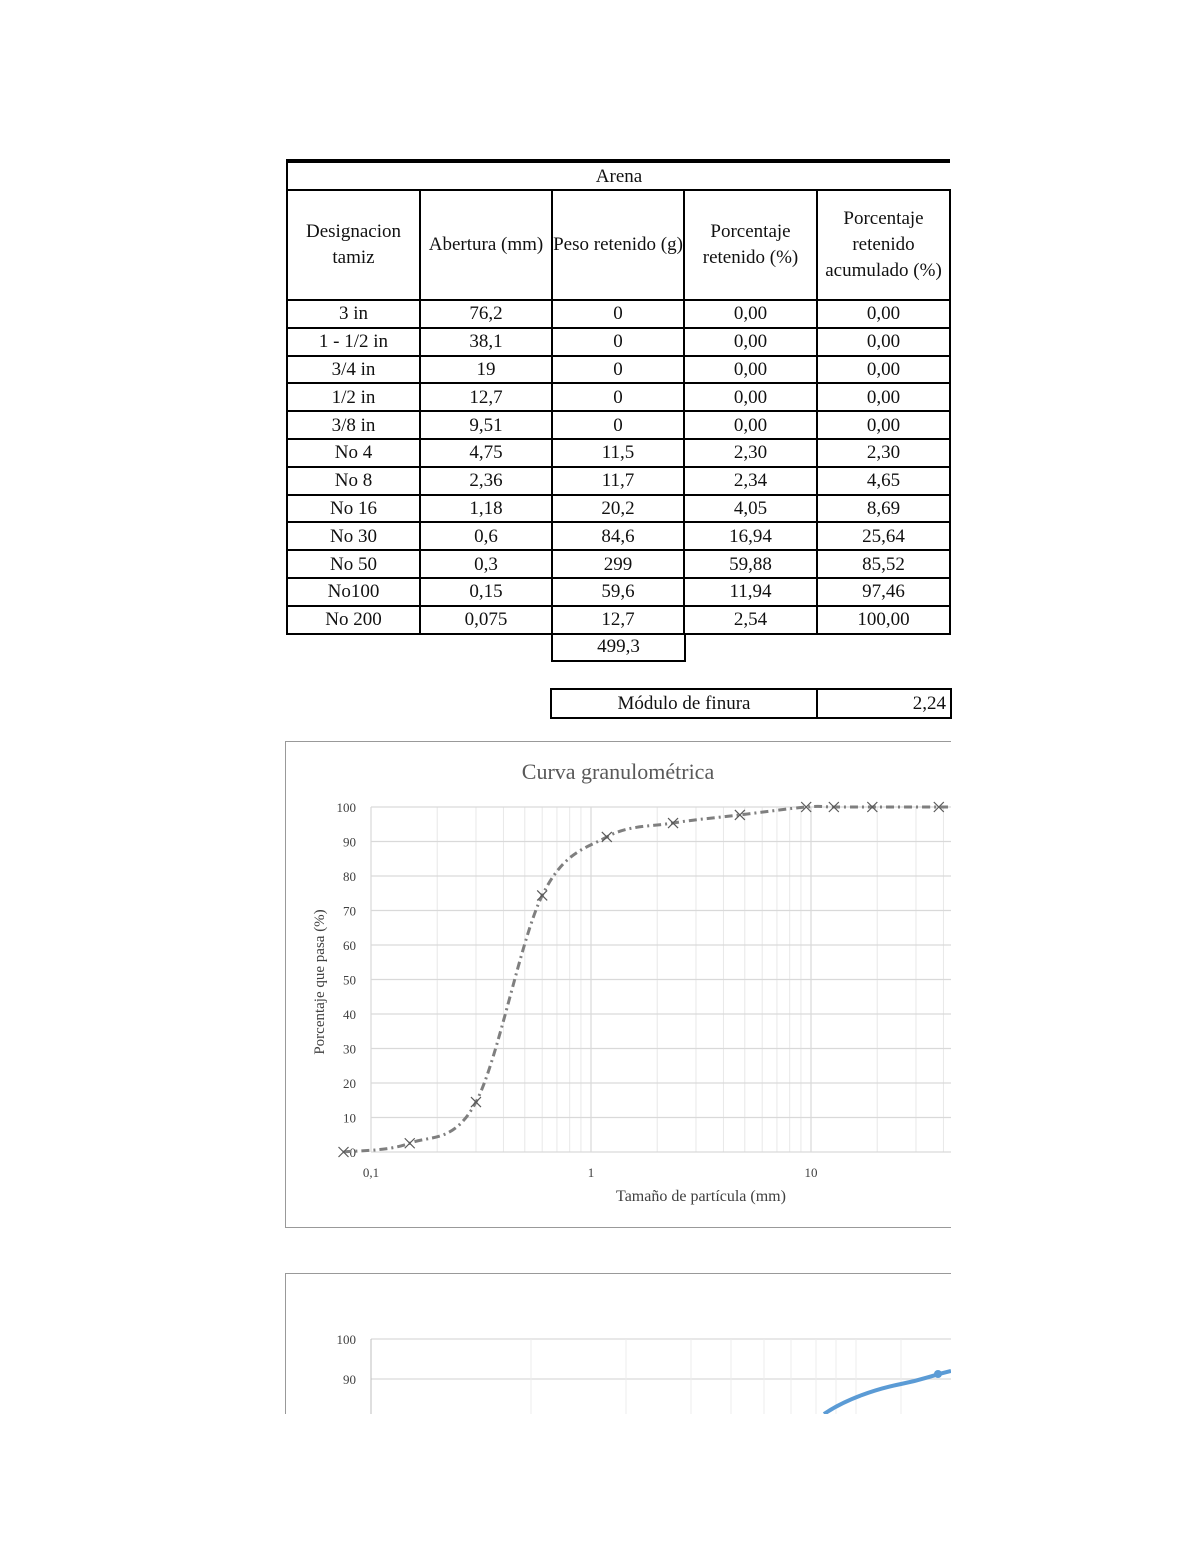  What do you see at coordinates (618, 619) in the screenshot?
I see `table-row: No 200 0,075 12,7 2,54 100,00` at bounding box center [618, 619].